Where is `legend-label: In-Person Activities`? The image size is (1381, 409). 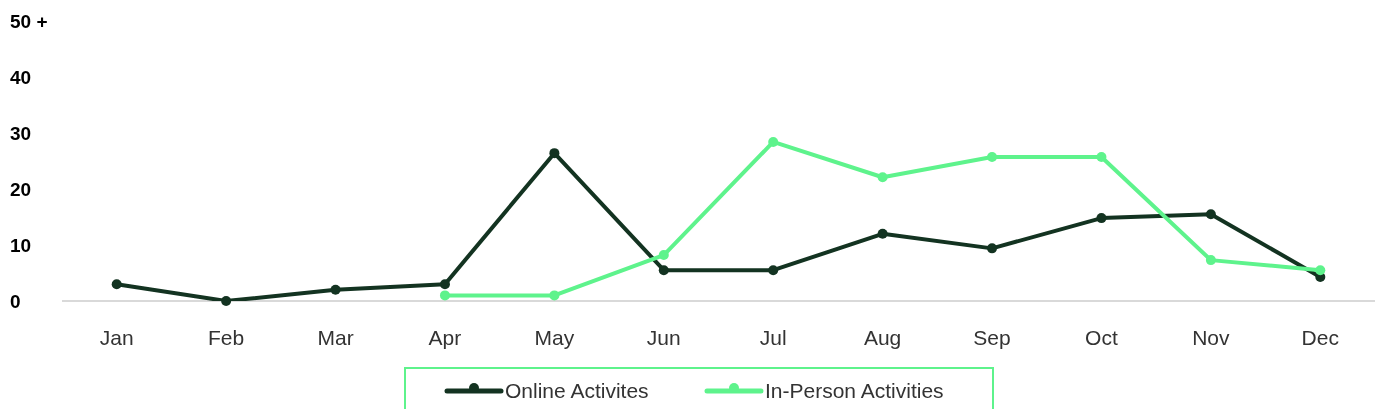
legend-label: In-Person Activities is located at coordinates (854, 391).